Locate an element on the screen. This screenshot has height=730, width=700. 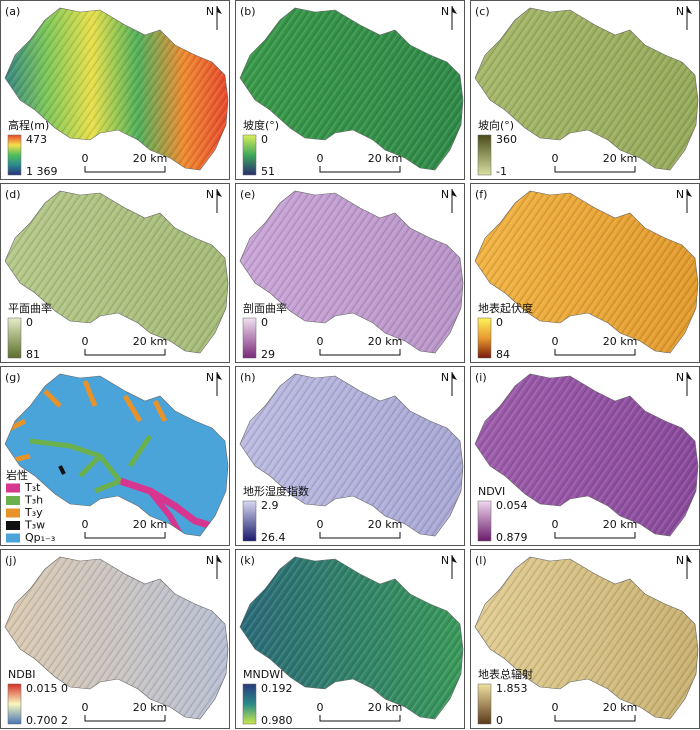
legend-title: NDBI is located at coordinates (22, 674).